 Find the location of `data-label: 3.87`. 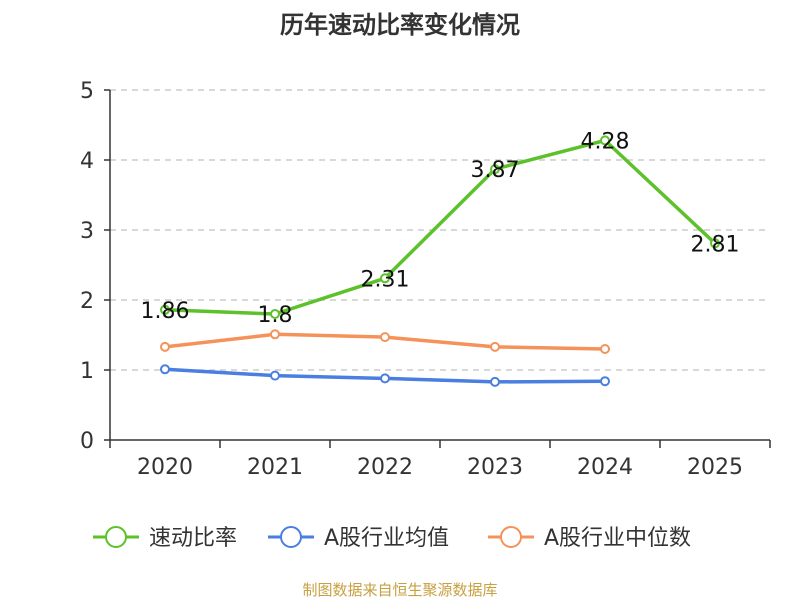

data-label: 3.87 is located at coordinates (495, 170).